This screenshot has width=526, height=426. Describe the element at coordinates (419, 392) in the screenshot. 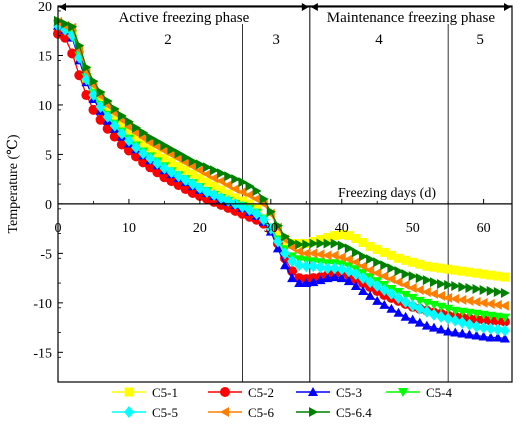

I see `legend-item: C5-4` at that location.